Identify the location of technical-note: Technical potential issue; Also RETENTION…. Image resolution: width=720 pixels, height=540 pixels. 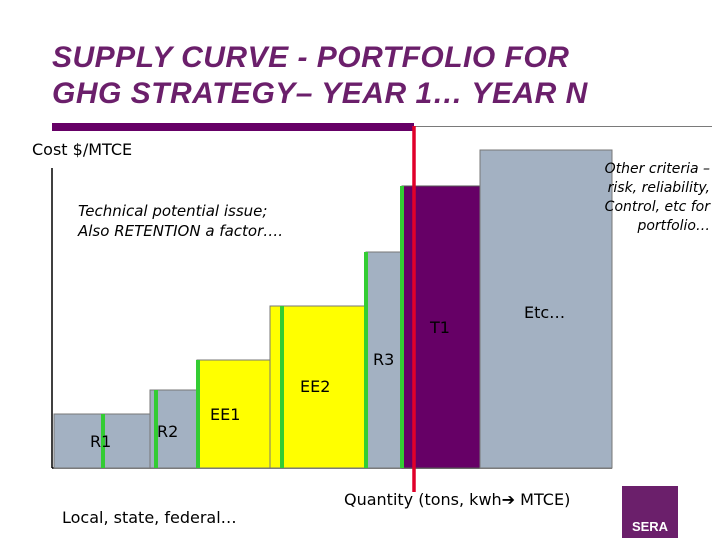
(180, 221).